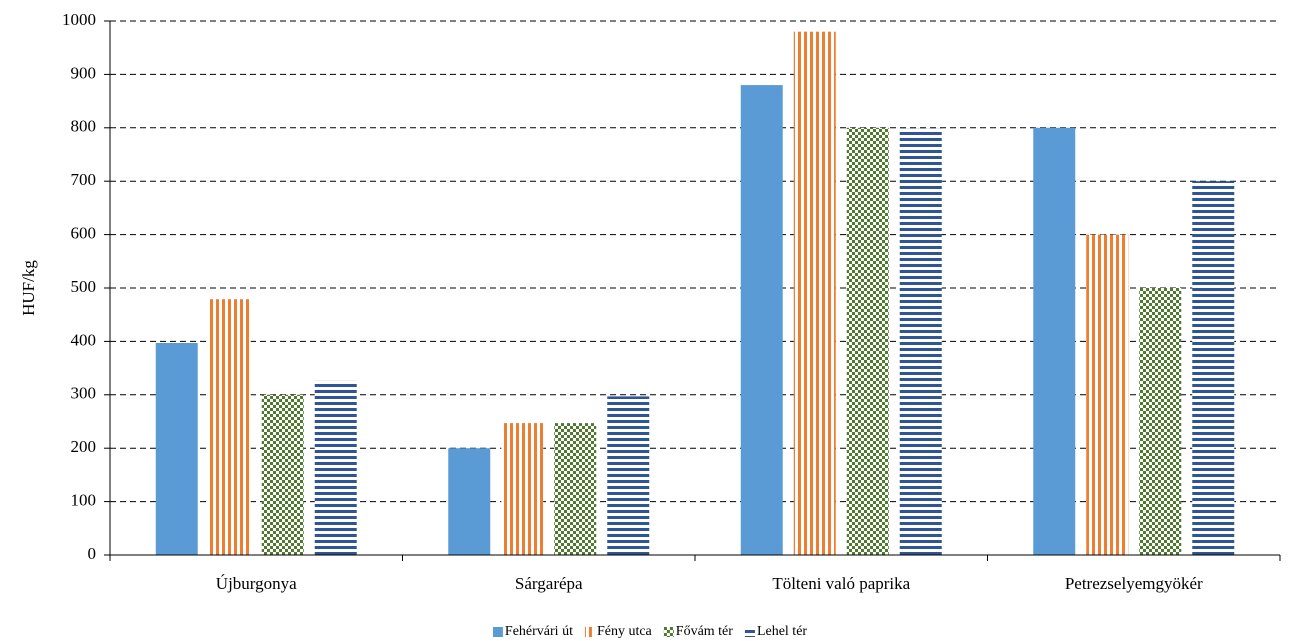 This screenshot has height=641, width=1297. What do you see at coordinates (1134, 583) in the screenshot?
I see `x-tick-label: Petrezselyemgyökér` at bounding box center [1134, 583].